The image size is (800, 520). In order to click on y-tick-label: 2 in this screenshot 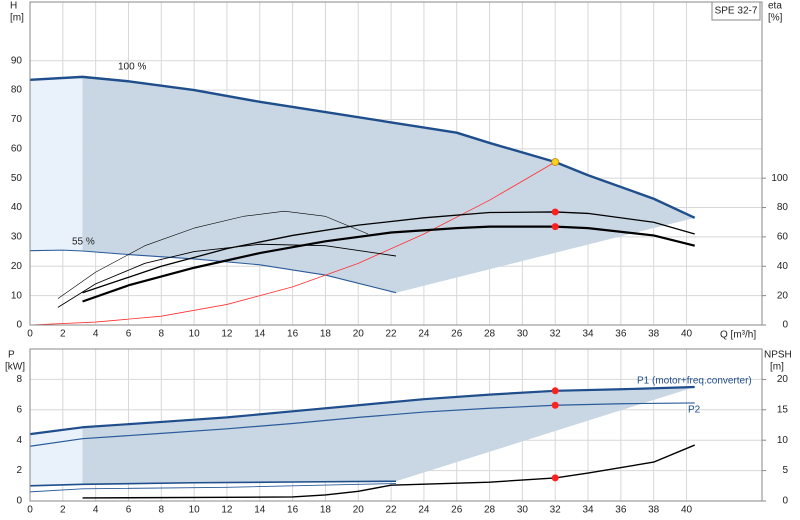, I will do `click(19, 470)`.